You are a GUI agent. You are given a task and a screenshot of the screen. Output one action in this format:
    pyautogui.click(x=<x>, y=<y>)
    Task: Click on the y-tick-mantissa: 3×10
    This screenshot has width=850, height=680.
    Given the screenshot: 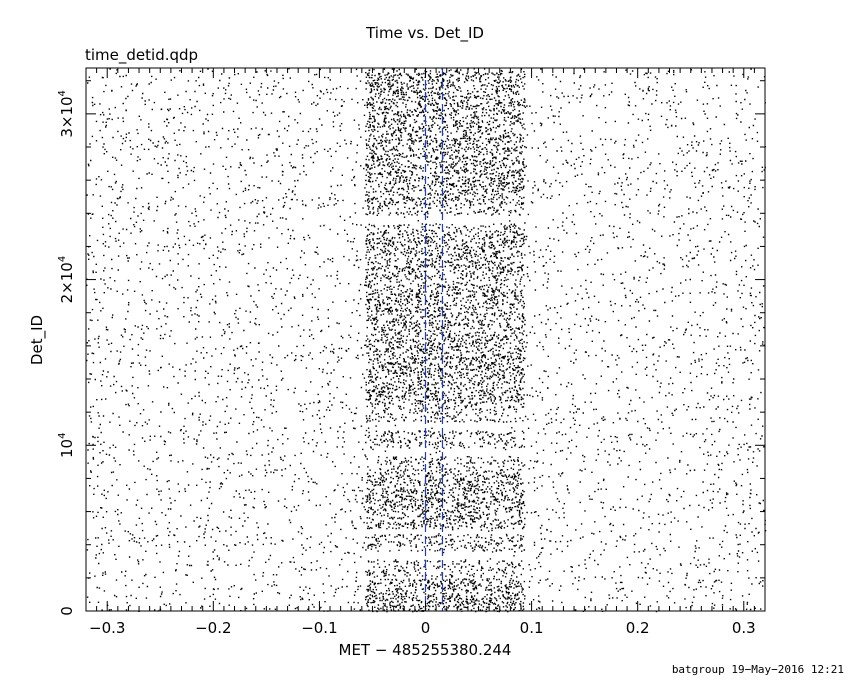 What is the action you would take?
    pyautogui.click(x=67, y=116)
    